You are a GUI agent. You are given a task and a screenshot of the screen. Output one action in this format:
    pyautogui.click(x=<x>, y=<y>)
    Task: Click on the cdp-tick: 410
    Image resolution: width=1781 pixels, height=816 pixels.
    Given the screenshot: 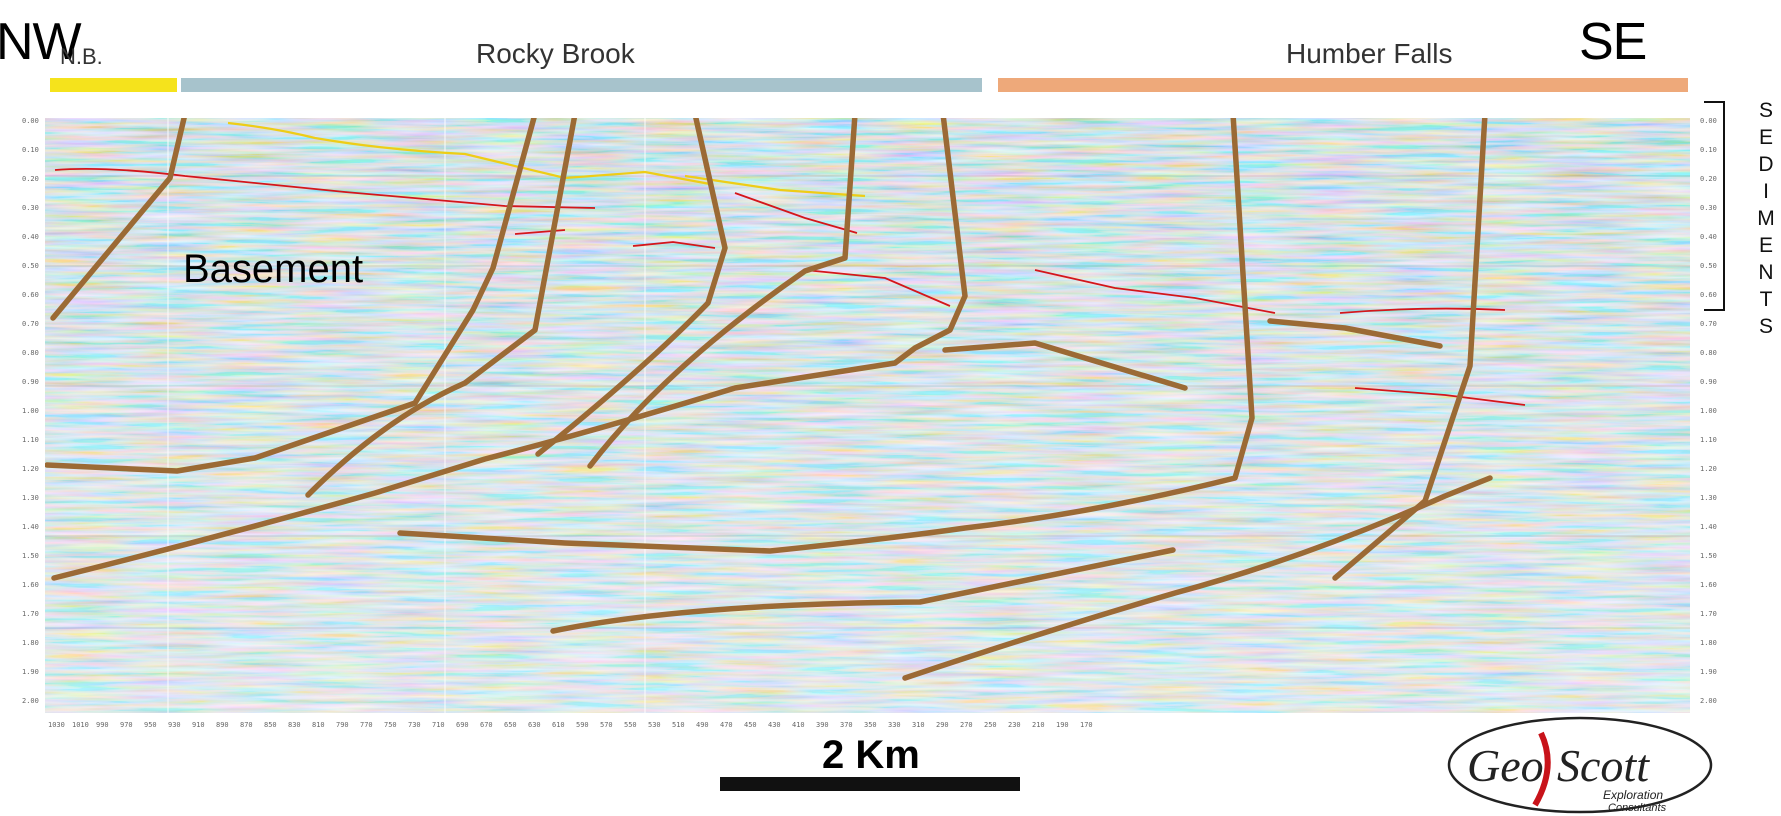 What is the action you would take?
    pyautogui.click(x=798, y=725)
    